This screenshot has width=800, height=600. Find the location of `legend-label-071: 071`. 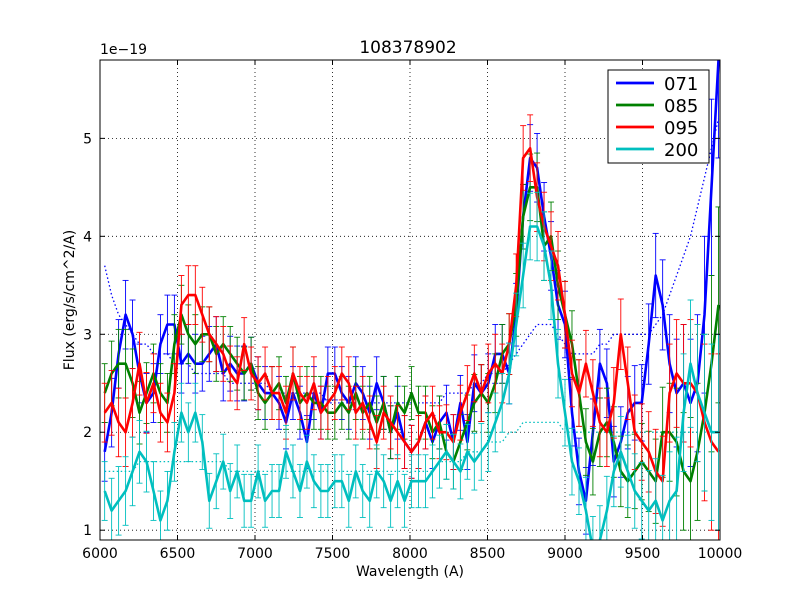

legend-label-071: 071 is located at coordinates (681, 84).